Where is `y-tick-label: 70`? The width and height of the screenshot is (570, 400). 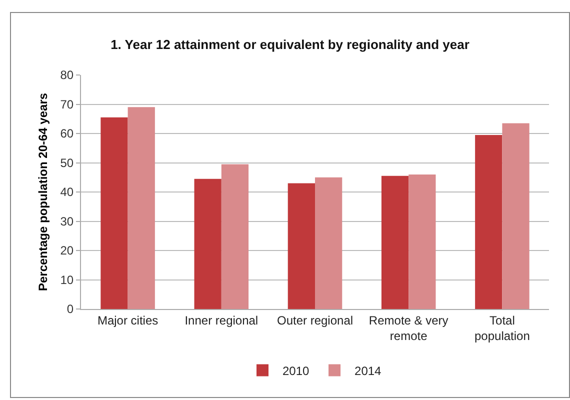 y-tick-label: 70 is located at coordinates (67, 104).